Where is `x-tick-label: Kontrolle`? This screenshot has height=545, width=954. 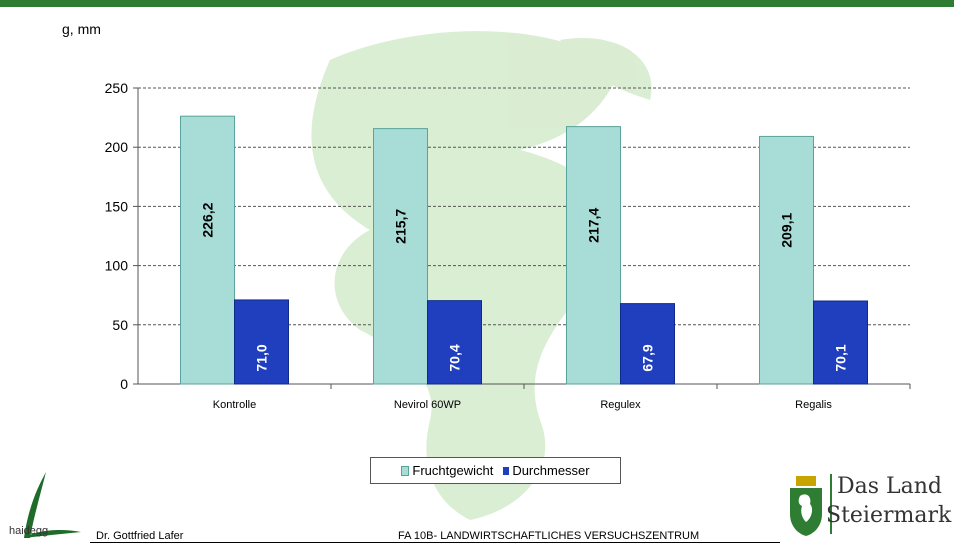 x-tick-label: Kontrolle is located at coordinates (234, 405).